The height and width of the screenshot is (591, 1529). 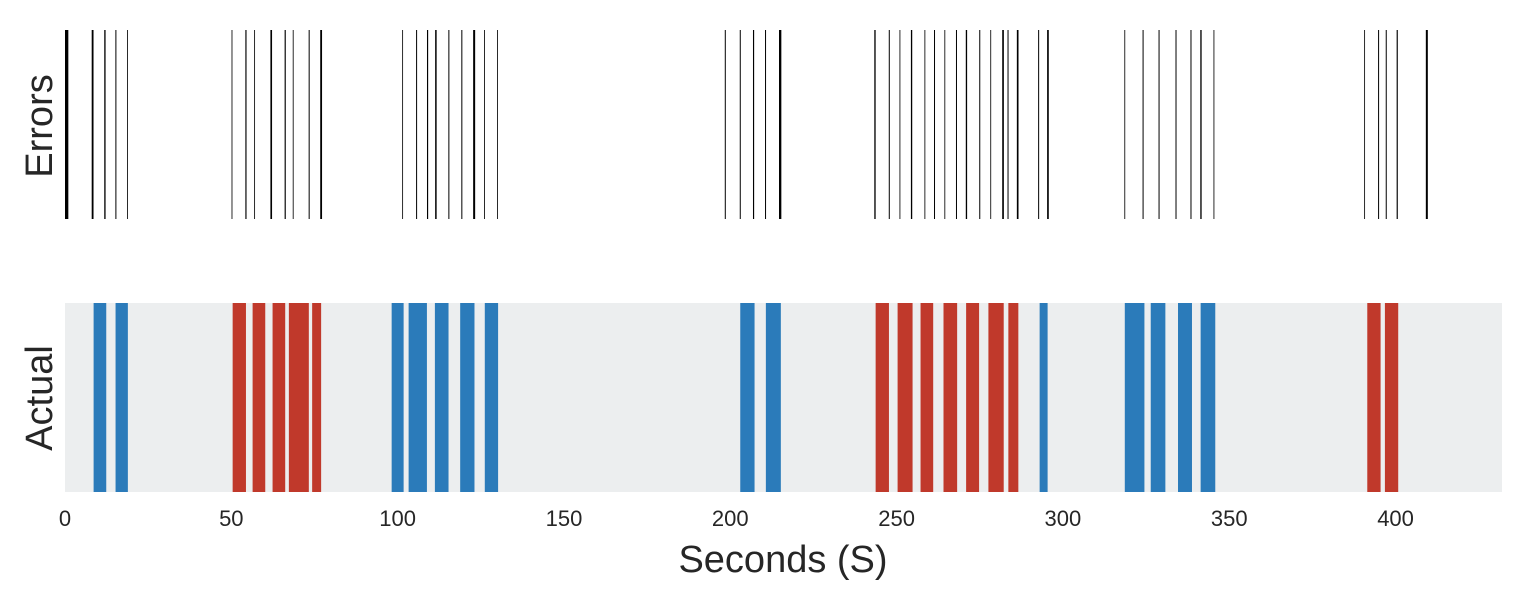 What do you see at coordinates (231, 518) in the screenshot?
I see `x-tick-label-50: 50` at bounding box center [231, 518].